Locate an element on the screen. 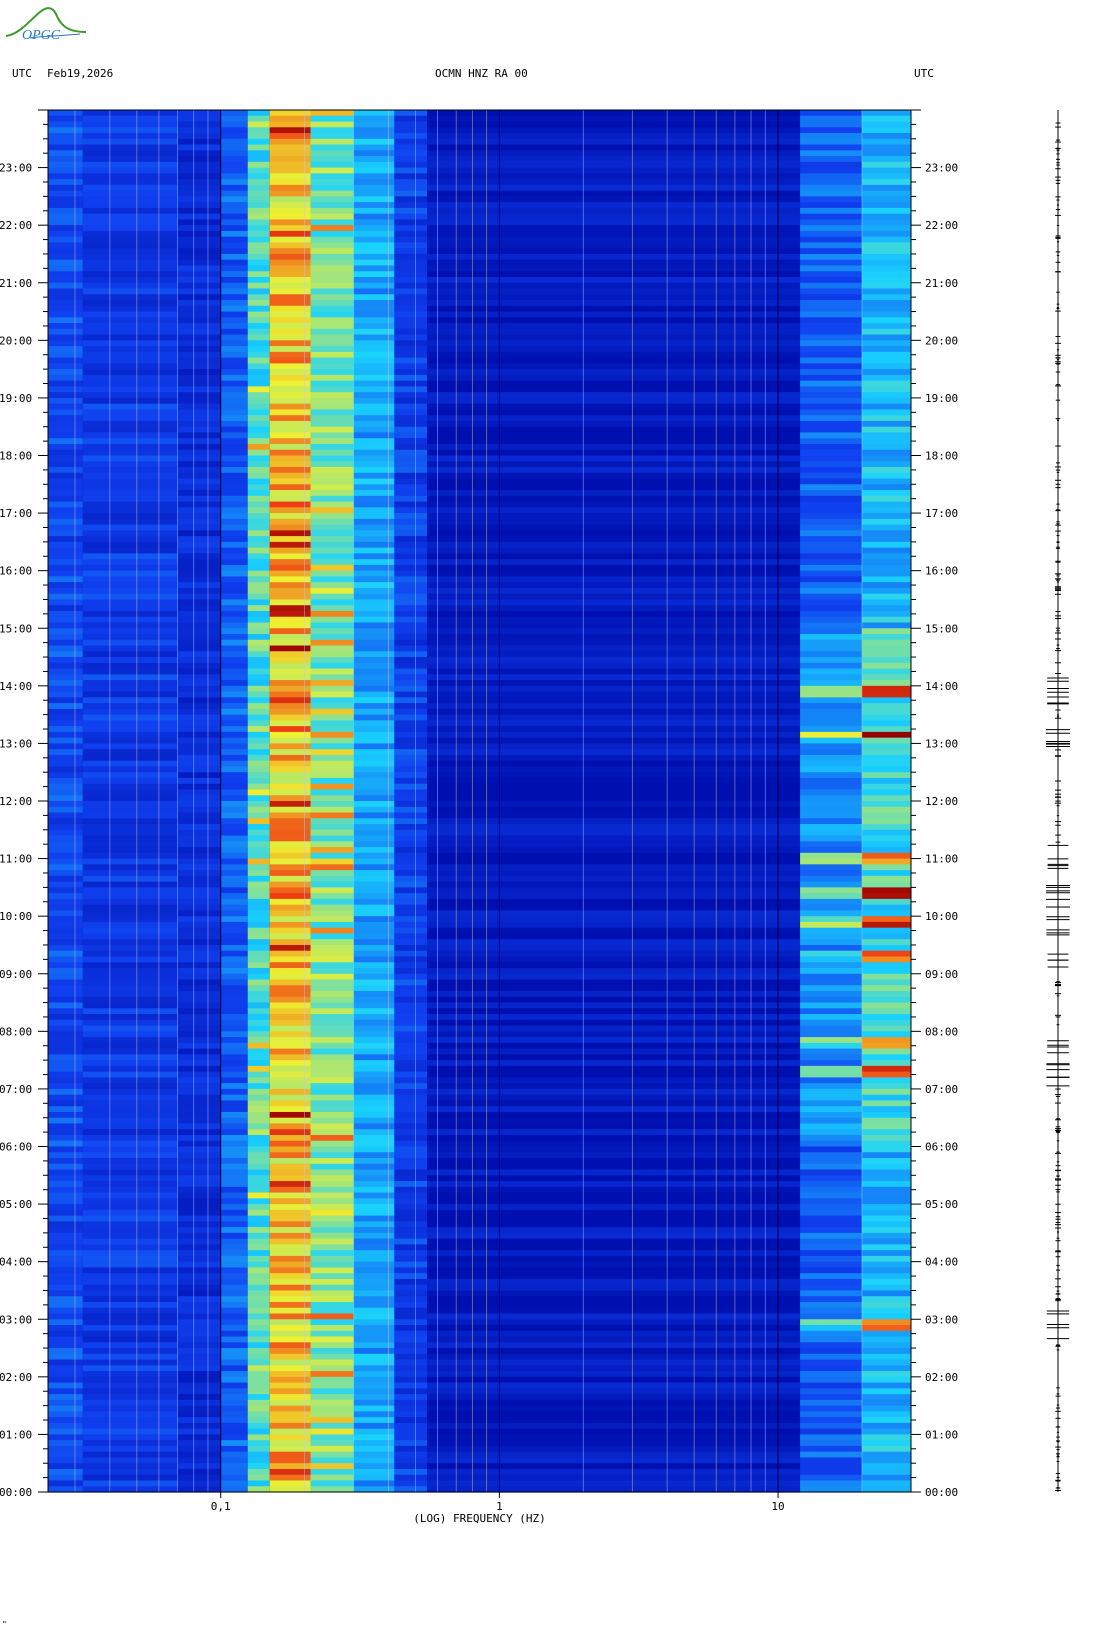 The width and height of the screenshot is (1102, 1634). y-tick-label-right: 10:00 is located at coordinates (941, 916).